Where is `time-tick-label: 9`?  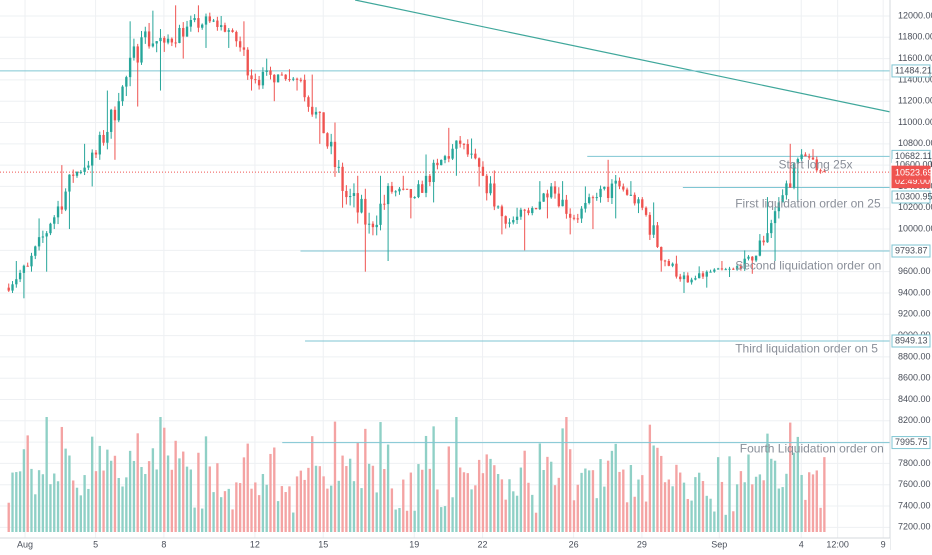 time-tick-label: 9 is located at coordinates (883, 544).